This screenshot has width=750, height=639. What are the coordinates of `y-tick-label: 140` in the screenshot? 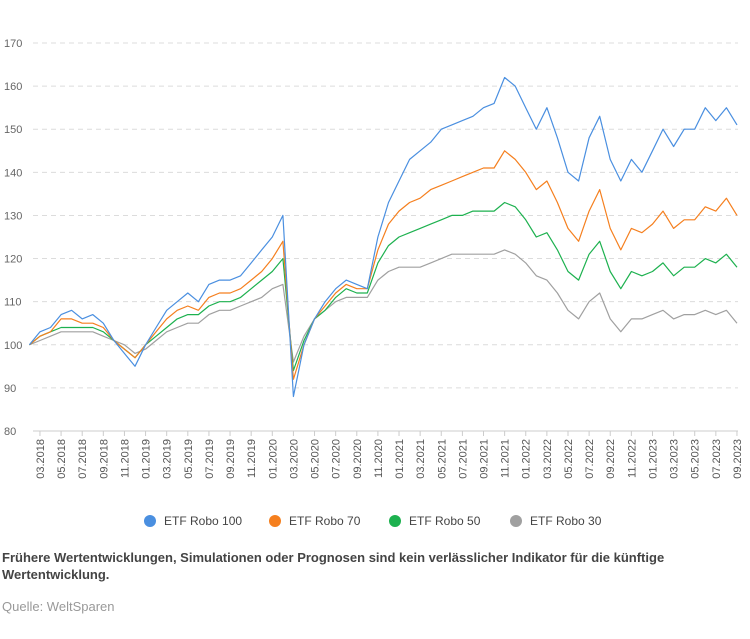 It's located at (13, 173).